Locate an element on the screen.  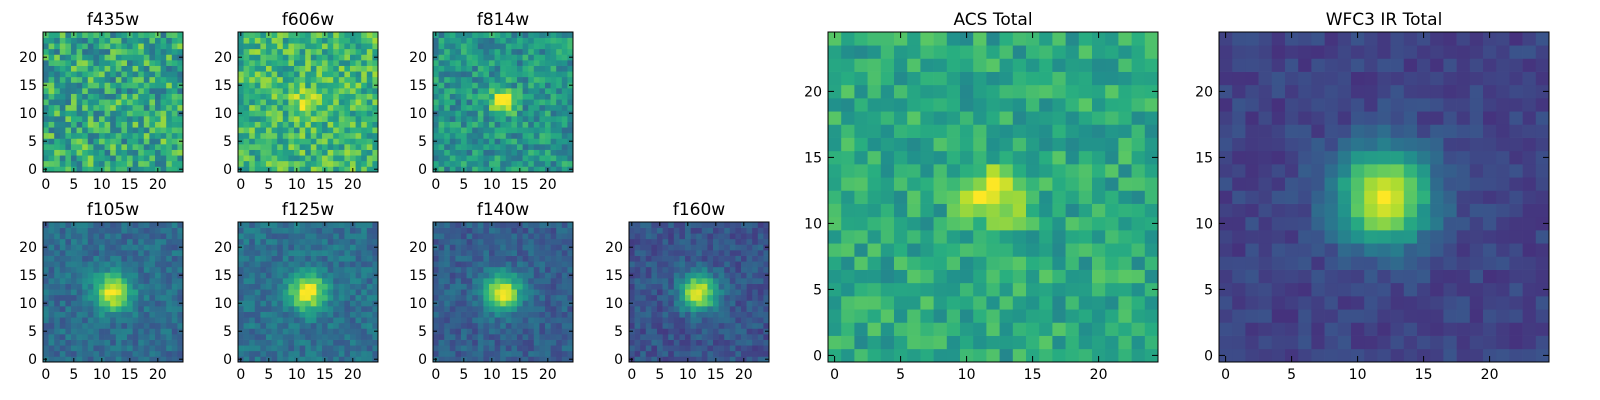
y-tick-label: 15 is located at coordinates (418, 86).